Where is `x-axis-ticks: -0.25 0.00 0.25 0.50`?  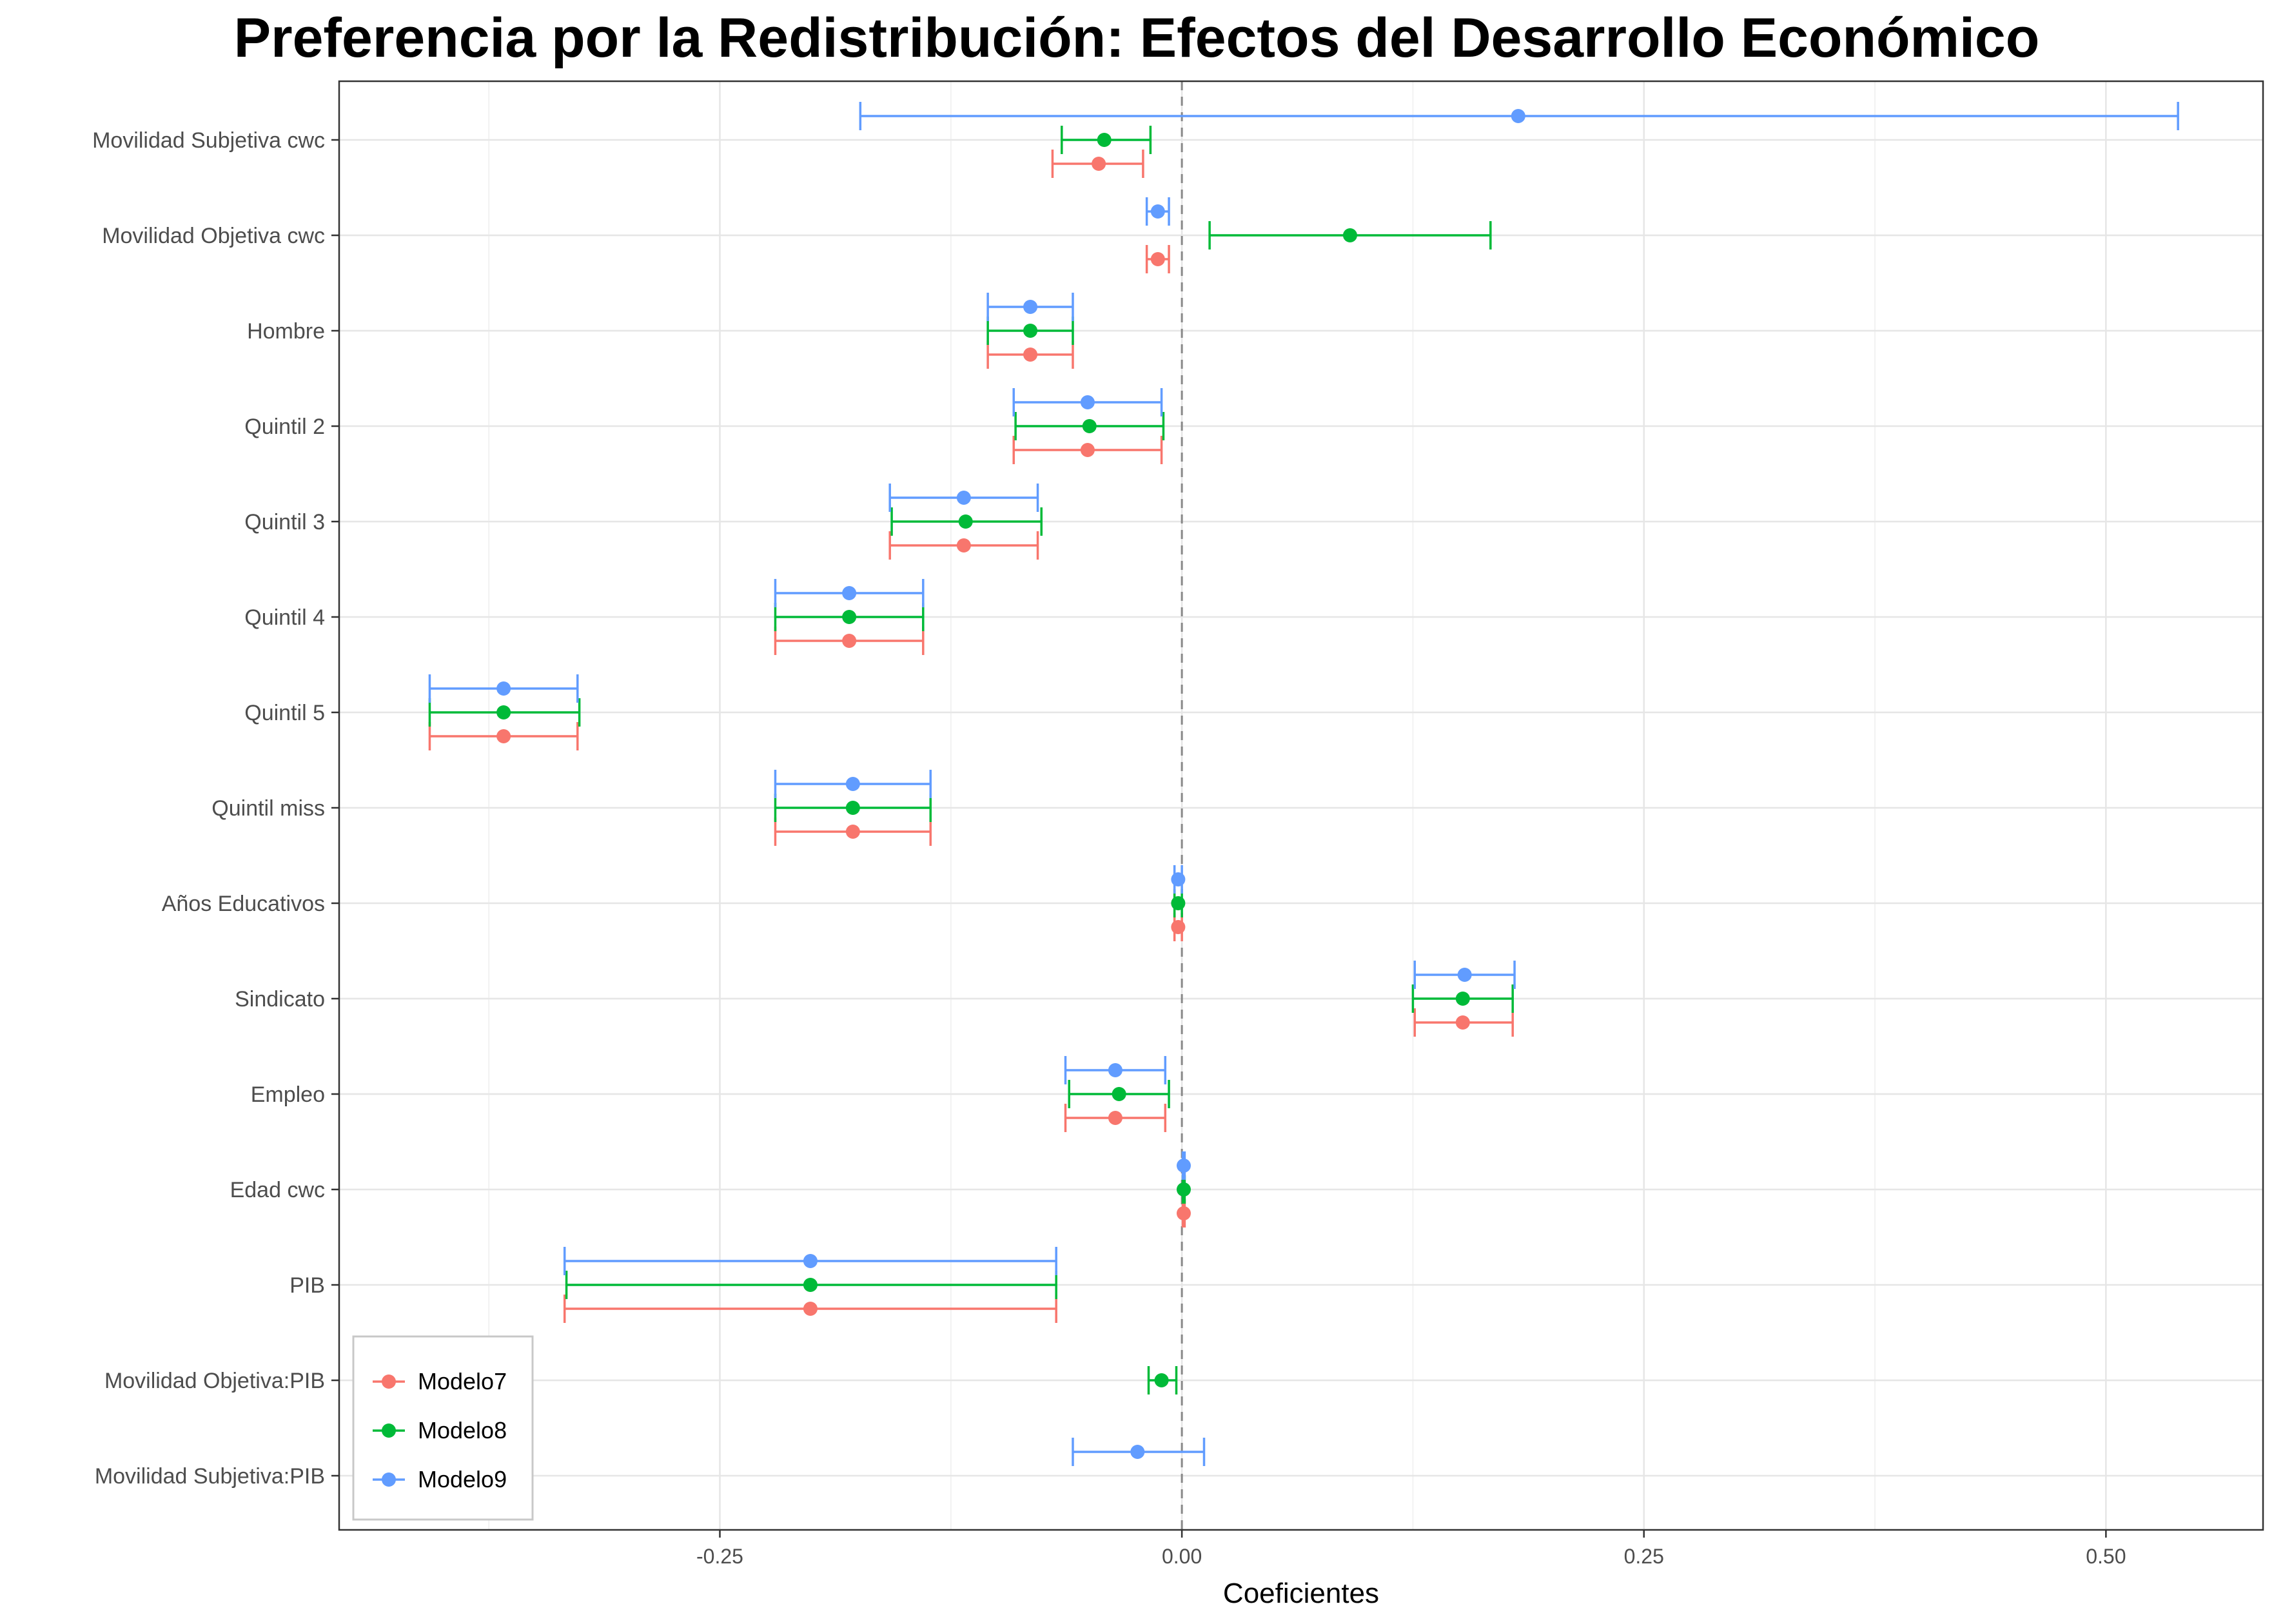 x-axis-ticks: -0.25 0.00 0.25 0.50 is located at coordinates (1411, 1549).